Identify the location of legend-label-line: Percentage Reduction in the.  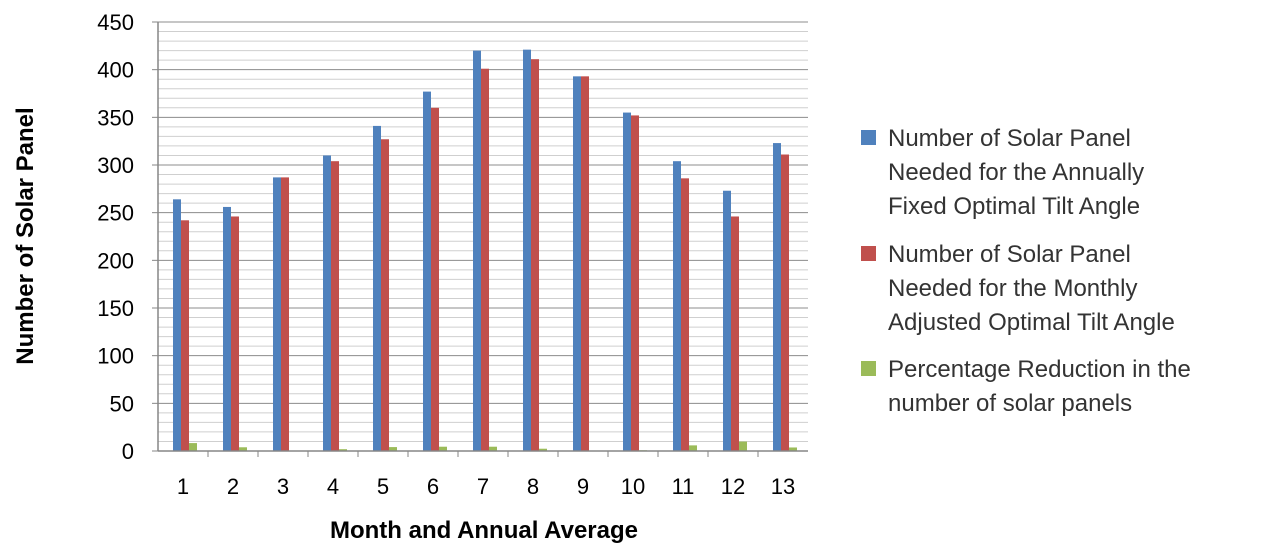
(1039, 369).